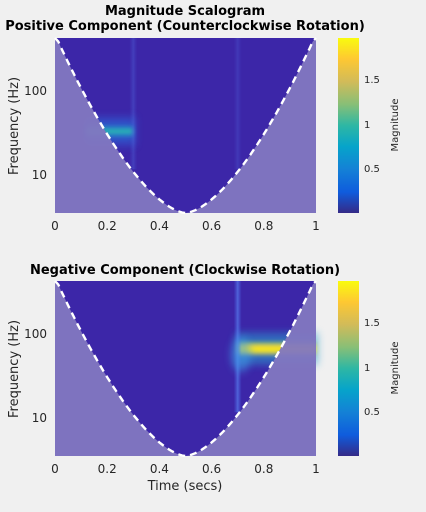 This screenshot has width=426, height=512. Describe the element at coordinates (240, 354) in the screenshot. I see `transient-glow` at that location.